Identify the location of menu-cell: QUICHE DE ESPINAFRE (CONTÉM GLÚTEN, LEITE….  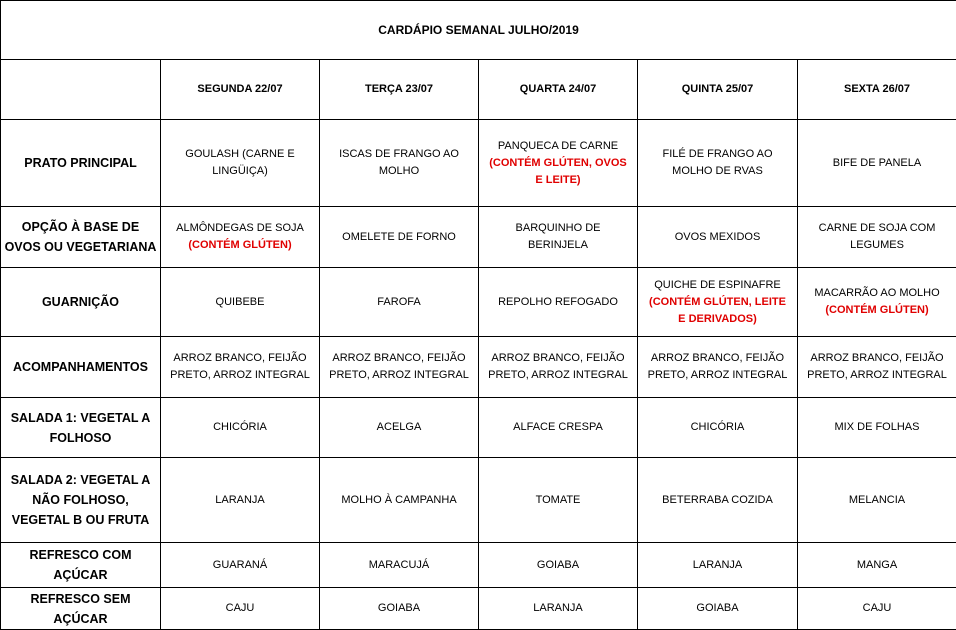
(717, 302).